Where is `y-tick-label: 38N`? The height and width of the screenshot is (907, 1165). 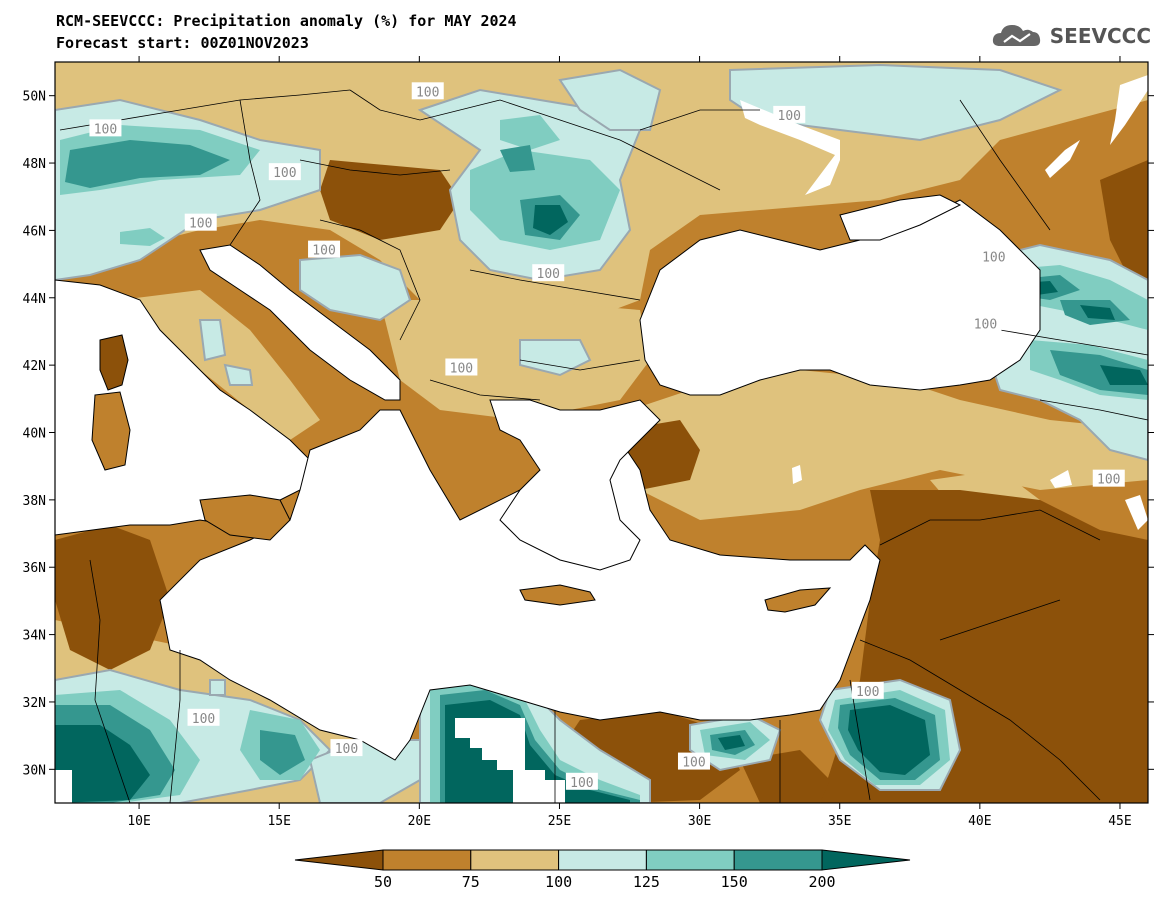 y-tick-label: 38N is located at coordinates (34, 501).